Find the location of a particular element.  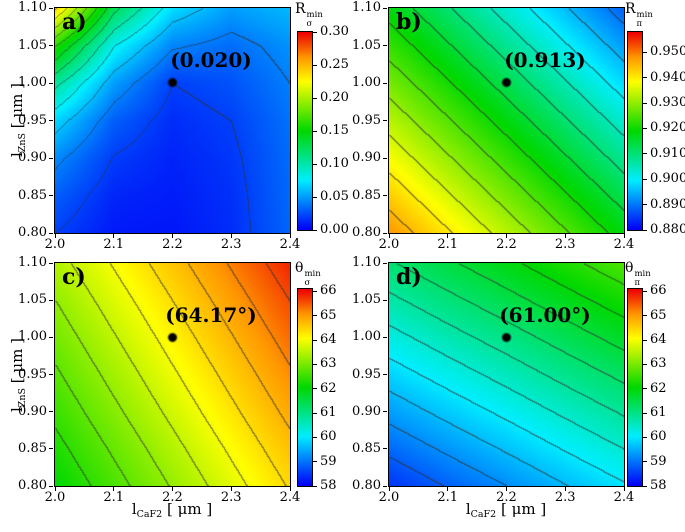

colorbar-tick-label: 0.10 is located at coordinates (334, 163).